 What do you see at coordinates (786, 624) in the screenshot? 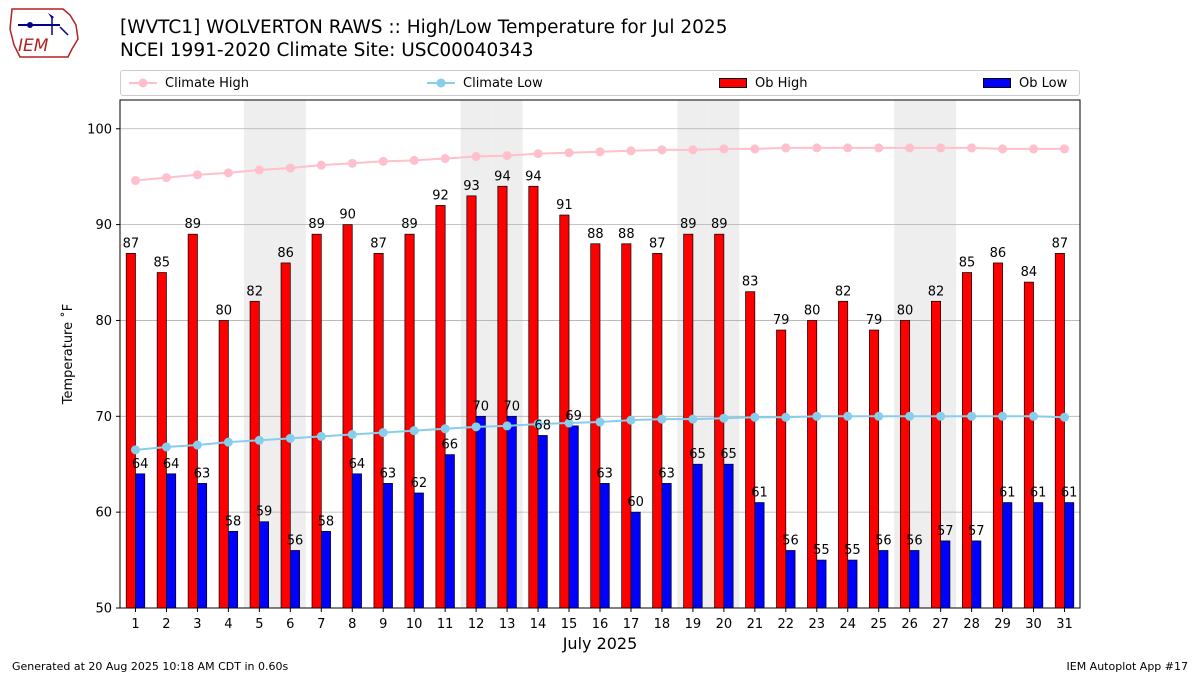
I see `x-tick-label: 22` at bounding box center [786, 624].